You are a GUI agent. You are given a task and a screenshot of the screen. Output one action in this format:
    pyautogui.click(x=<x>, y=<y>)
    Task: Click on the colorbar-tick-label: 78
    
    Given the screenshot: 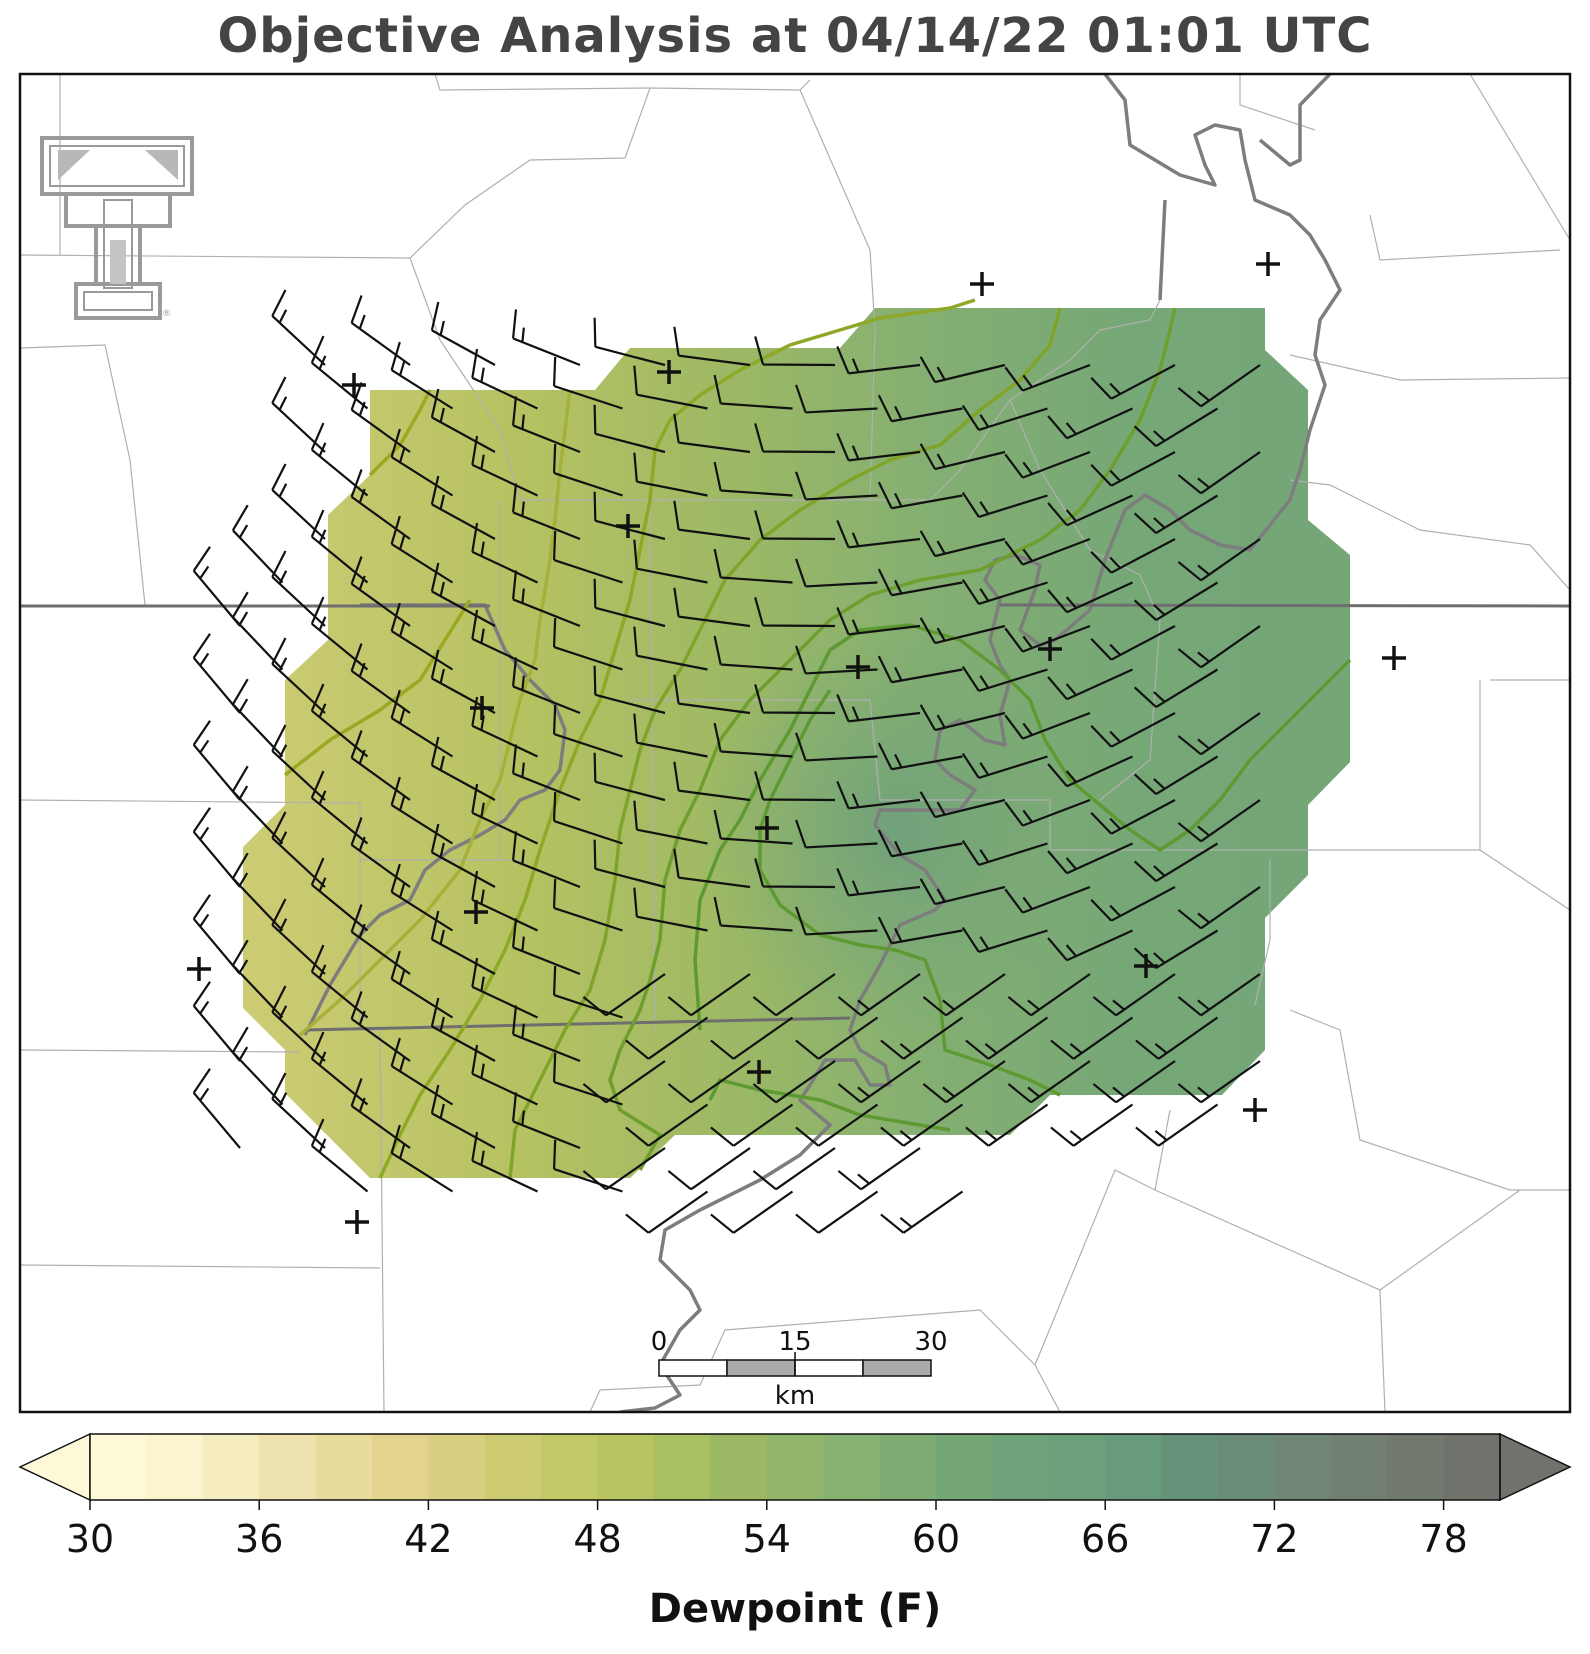 What is the action you would take?
    pyautogui.click(x=1443, y=1539)
    